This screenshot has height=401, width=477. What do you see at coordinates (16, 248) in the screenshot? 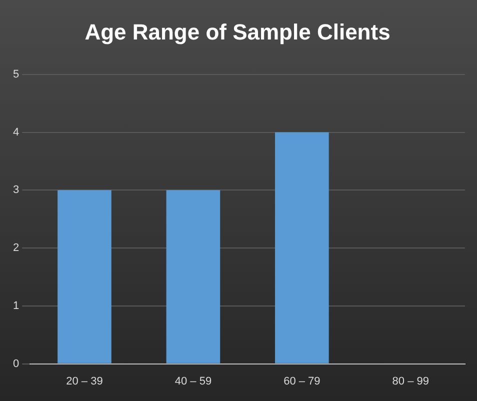
I see `y-tick-label: 2` at bounding box center [16, 248].